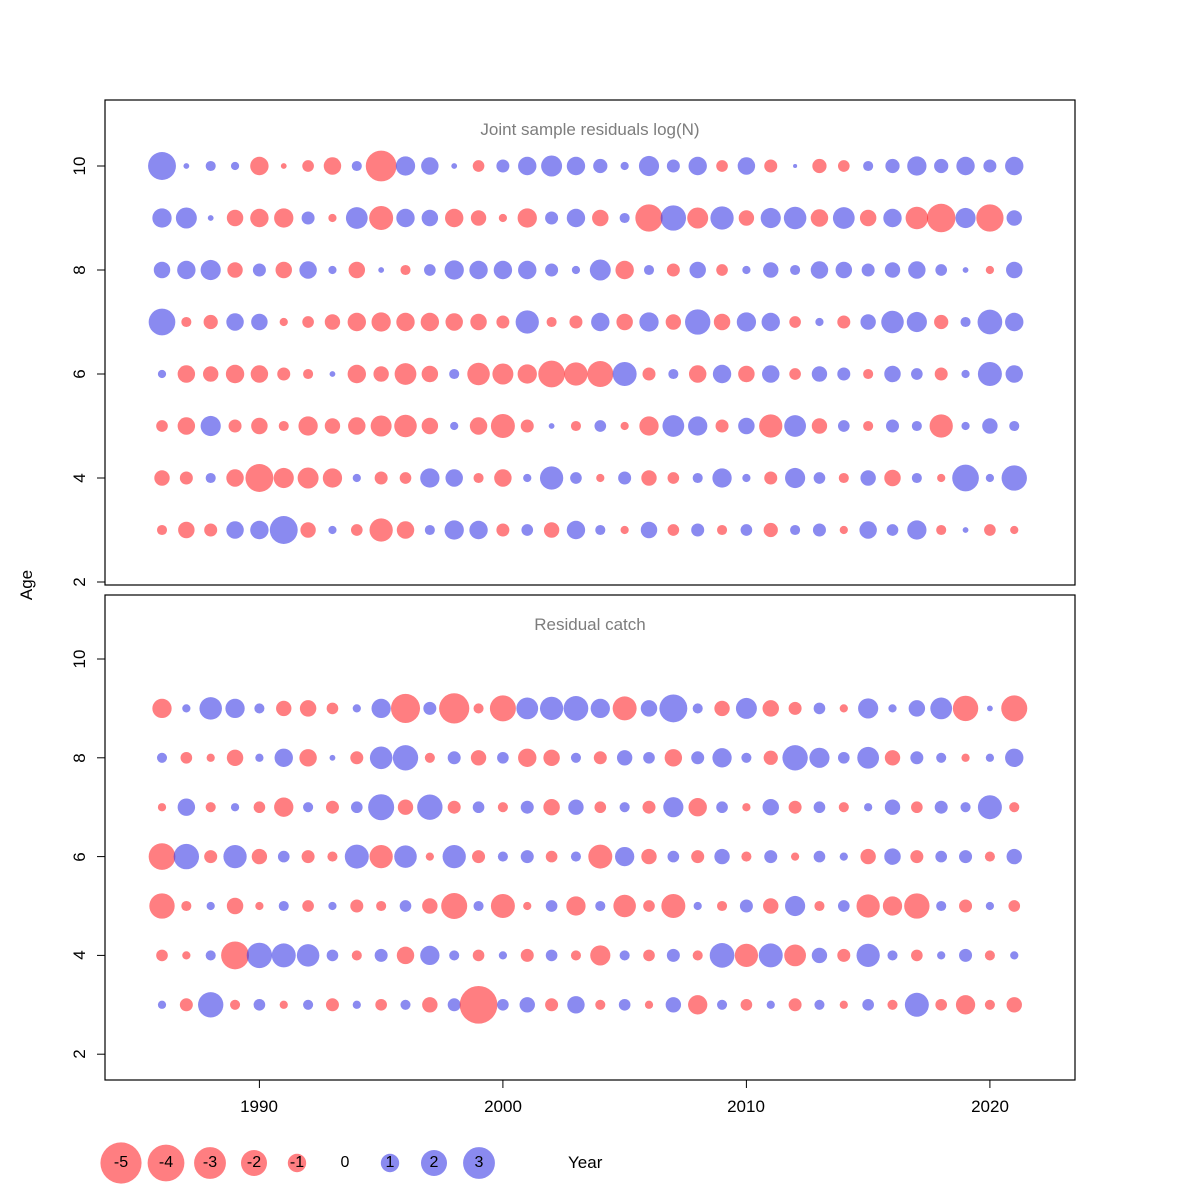 This screenshot has height=1200, width=1200. I want to click on ytick-bot-10: 10, so click(79, 659).